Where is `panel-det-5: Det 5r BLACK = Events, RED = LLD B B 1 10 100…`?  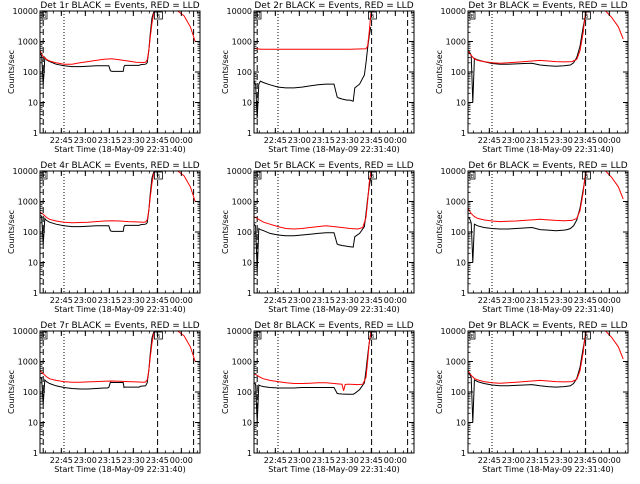
panel-det-5: Det 5r BLACK = Events, RED = LLD B B 1 10 100… is located at coordinates (318, 237).